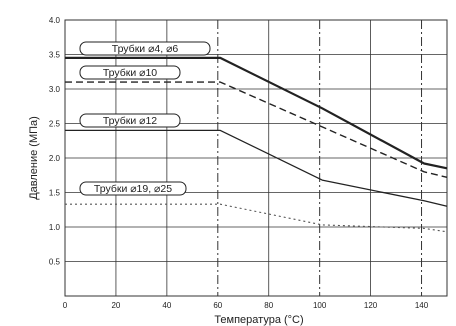 Image resolution: width=456 pixels, height=326 pixels. What do you see at coordinates (55, 227) in the screenshot?
I see `y-tick-label: 1.0` at bounding box center [55, 227].